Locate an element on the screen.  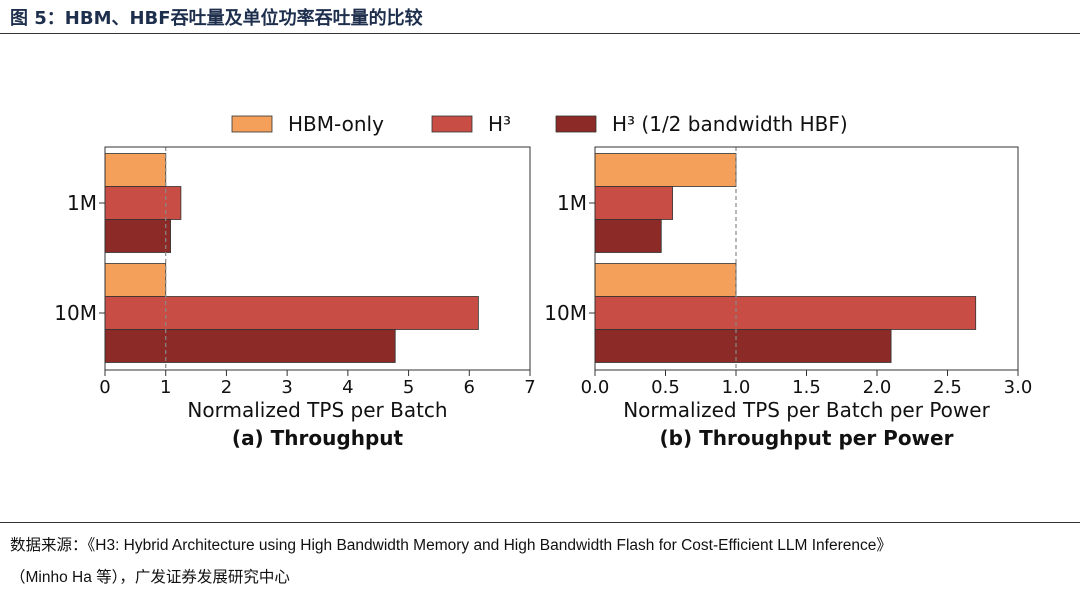
panel-a-xlabel: Normalized TPS per Batch is located at coordinates (317, 410).